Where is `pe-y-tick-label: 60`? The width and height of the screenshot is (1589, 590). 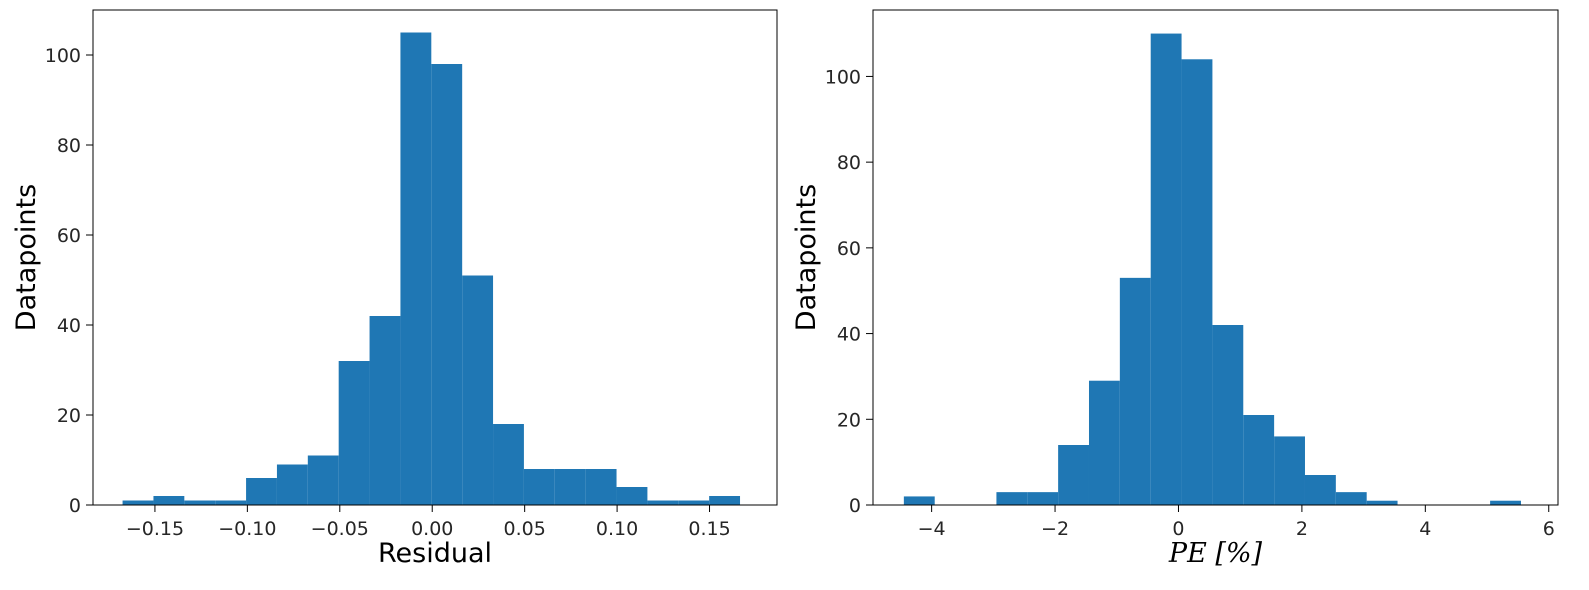
pe-y-tick-label: 60 is located at coordinates (849, 249).